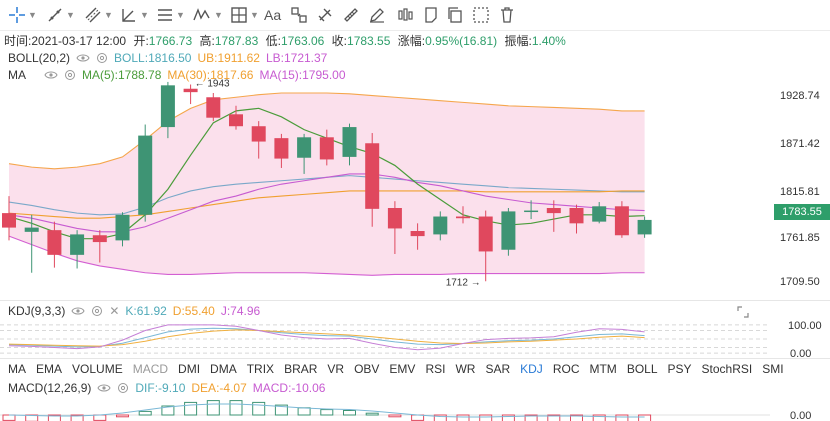 Image resolution: width=830 pixels, height=421 pixels. I want to click on tab-kdj: KDJ, so click(531, 369).